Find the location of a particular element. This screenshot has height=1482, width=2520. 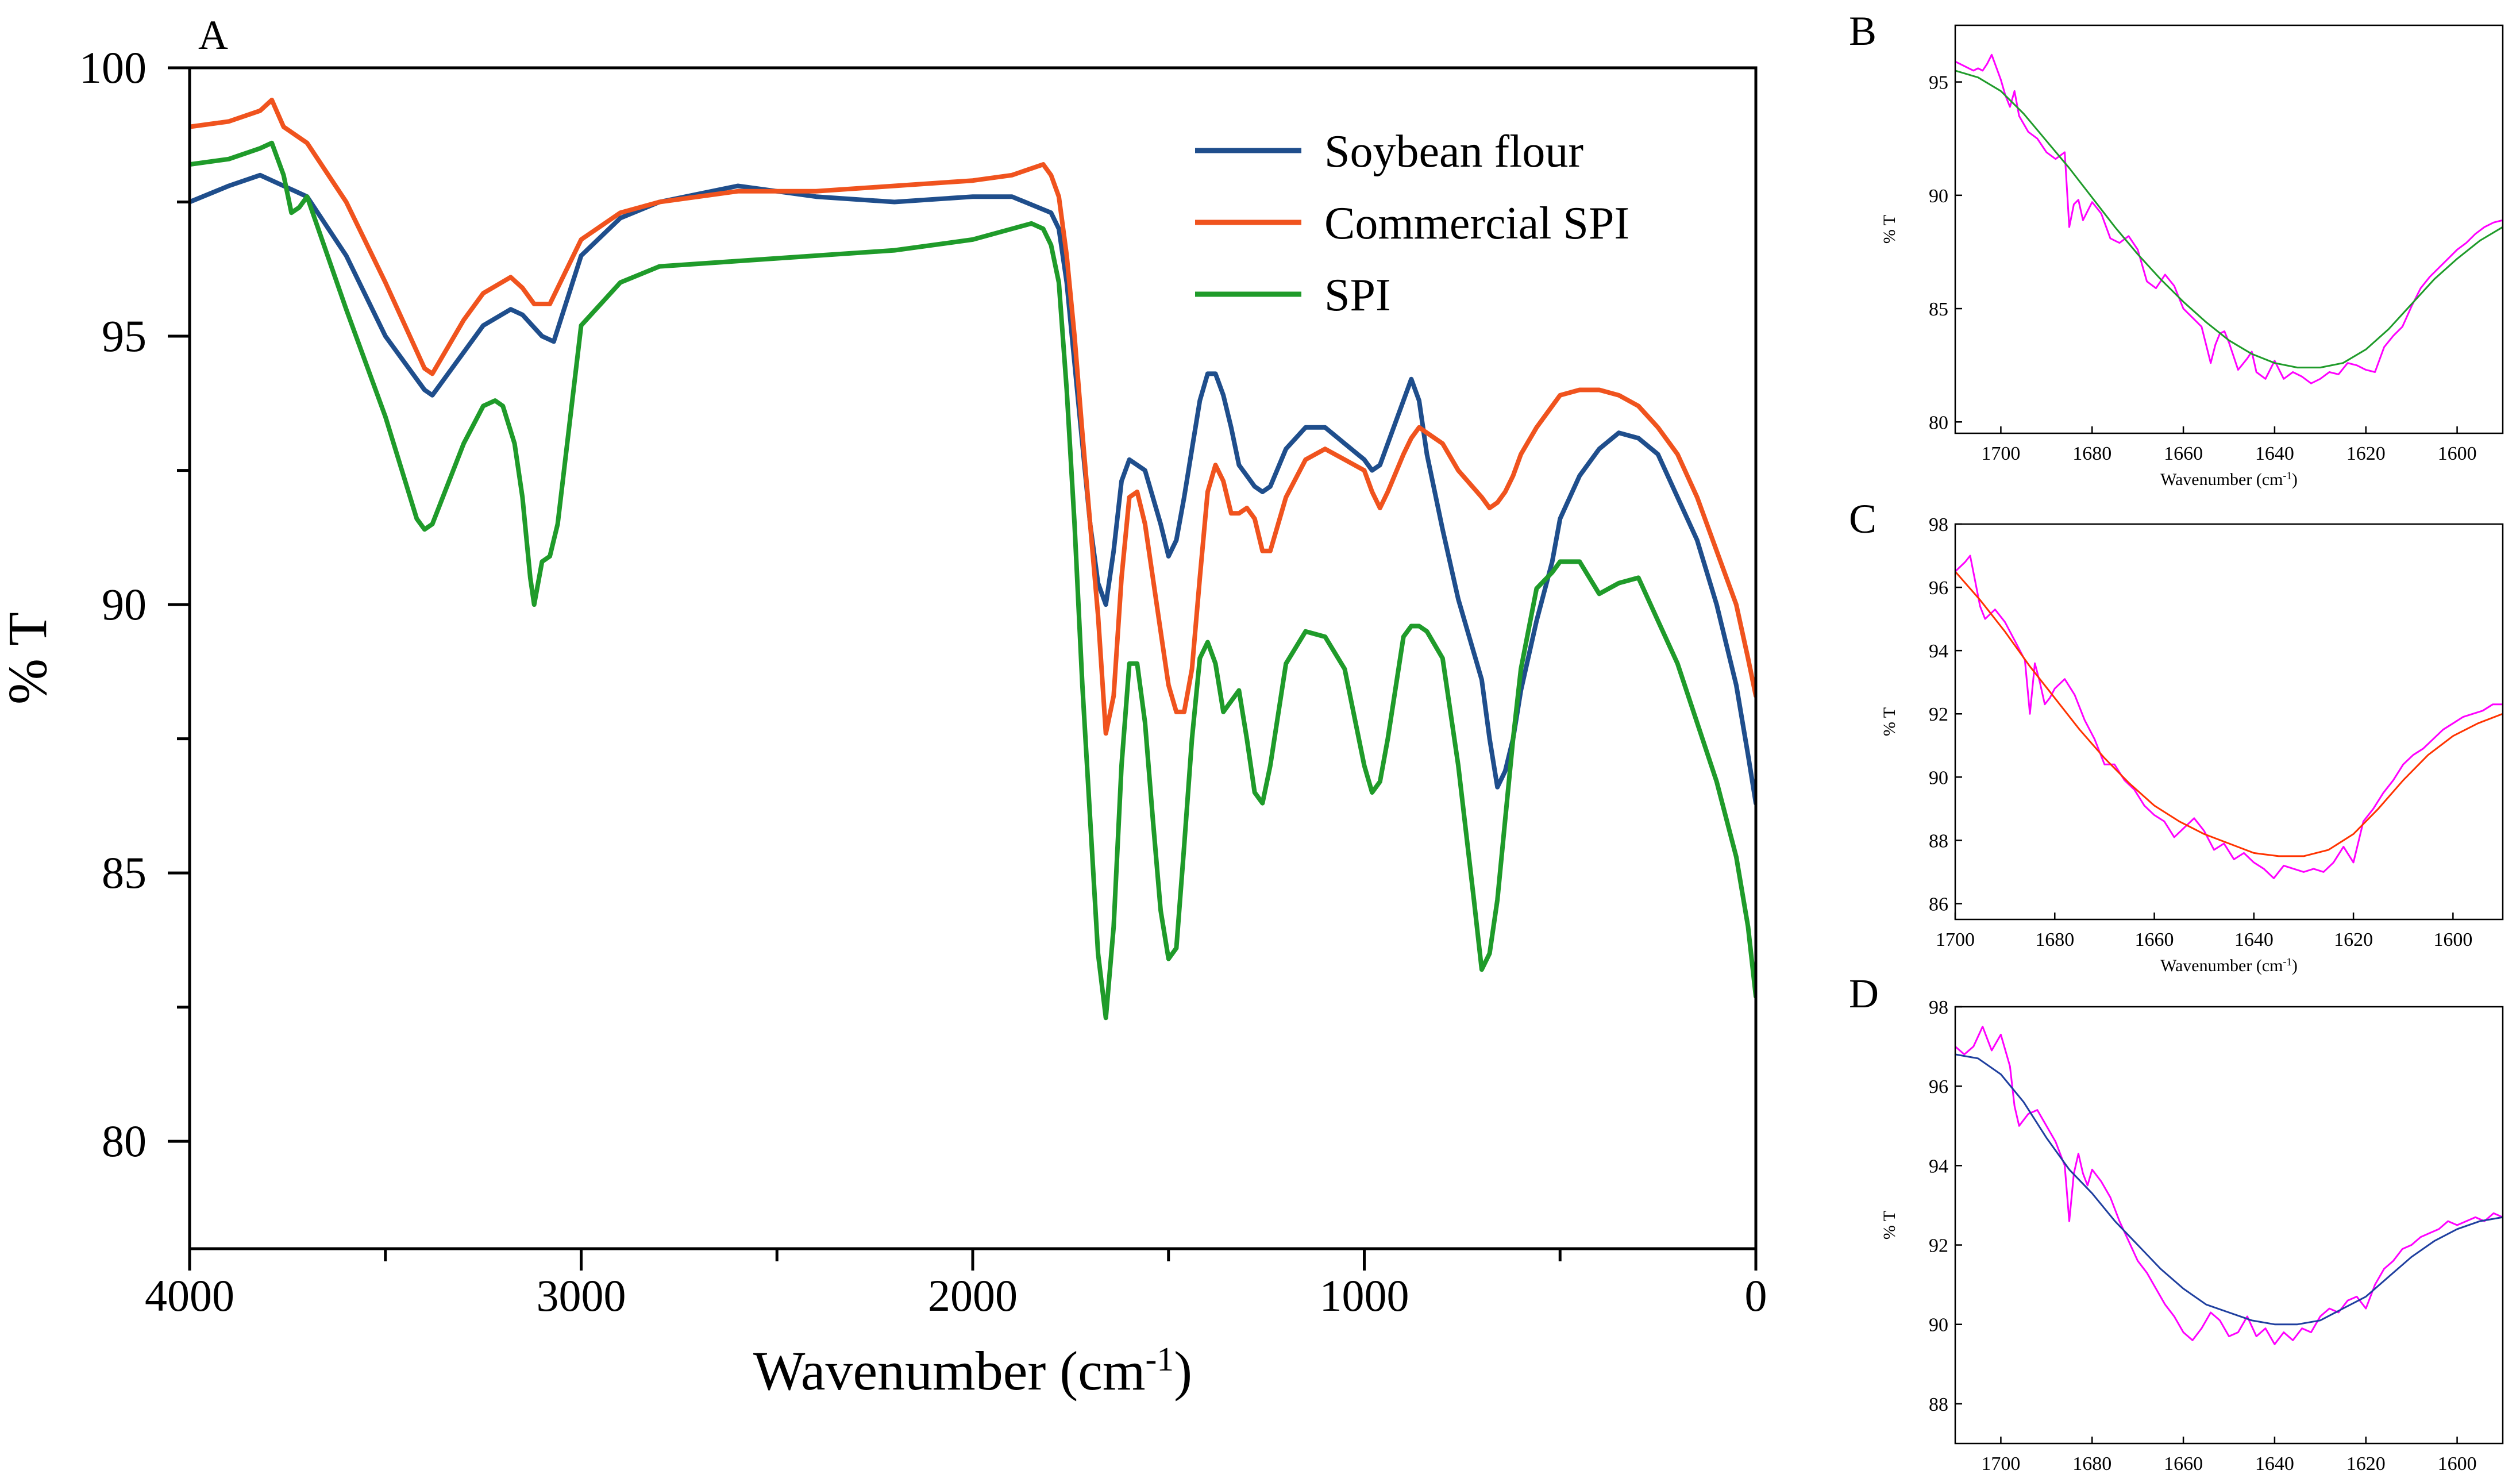

x-tick-label: 1000 is located at coordinates (1364, 1296).